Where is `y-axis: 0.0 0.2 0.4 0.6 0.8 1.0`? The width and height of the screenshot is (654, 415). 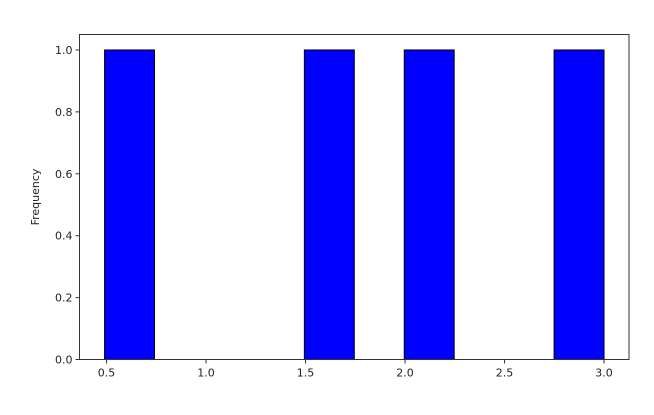
y-axis: 0.0 0.2 0.4 0.6 0.8 1.0 is located at coordinates (67, 205).